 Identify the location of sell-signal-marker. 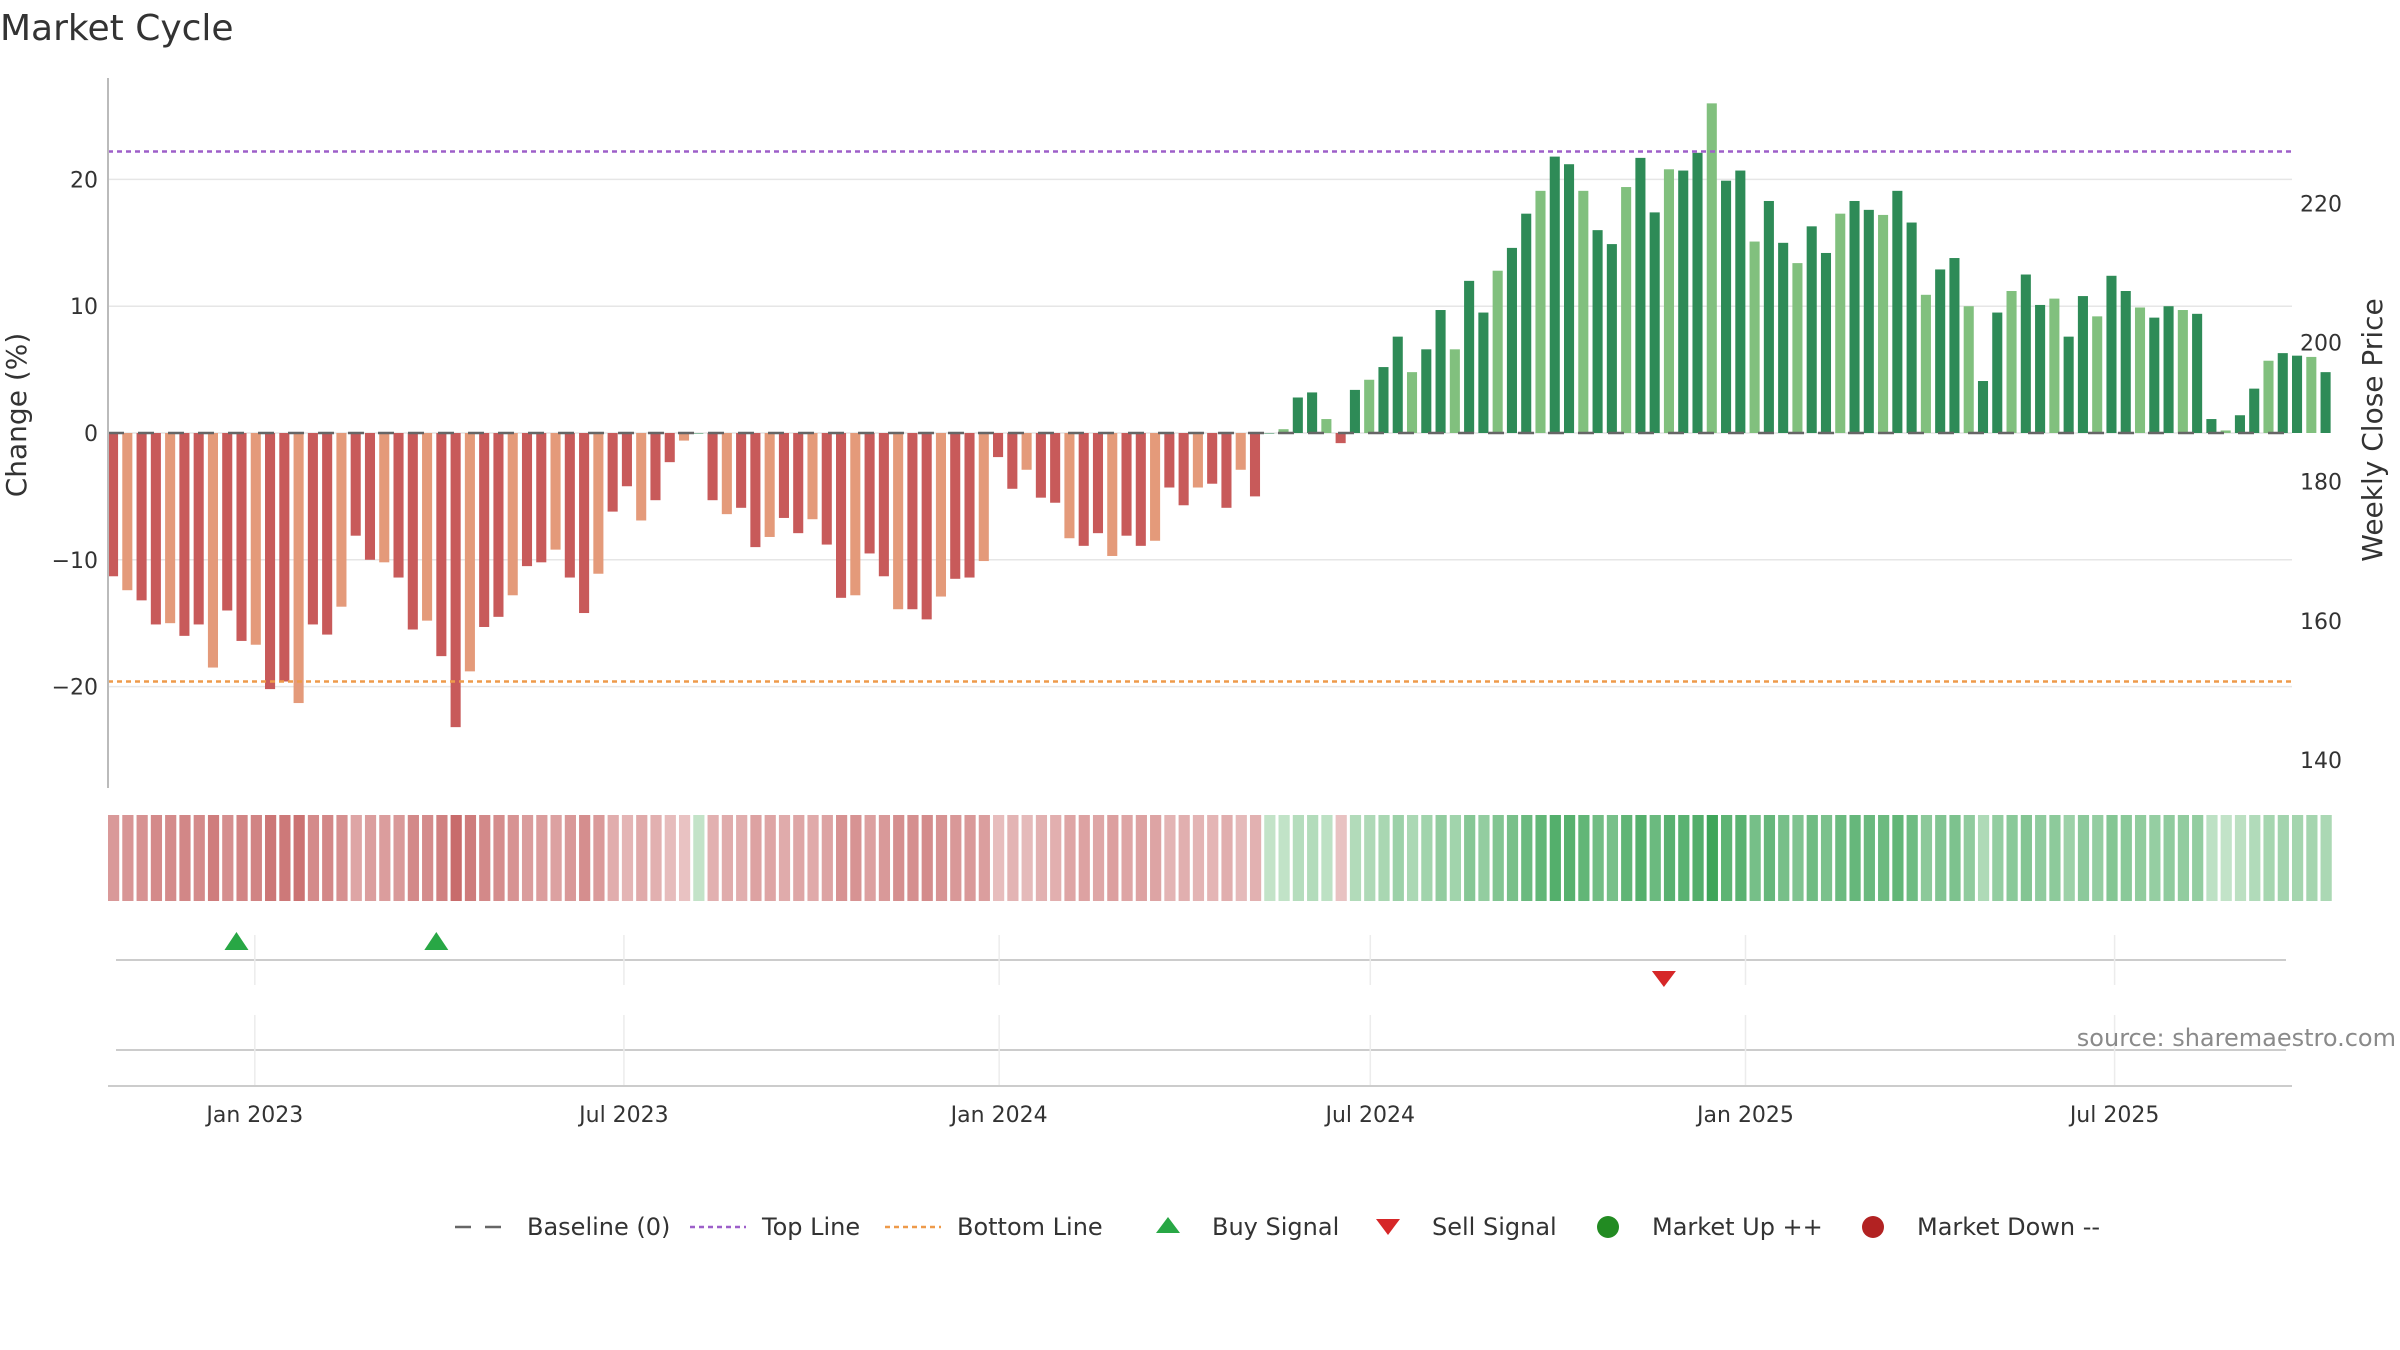
(1663, 979).